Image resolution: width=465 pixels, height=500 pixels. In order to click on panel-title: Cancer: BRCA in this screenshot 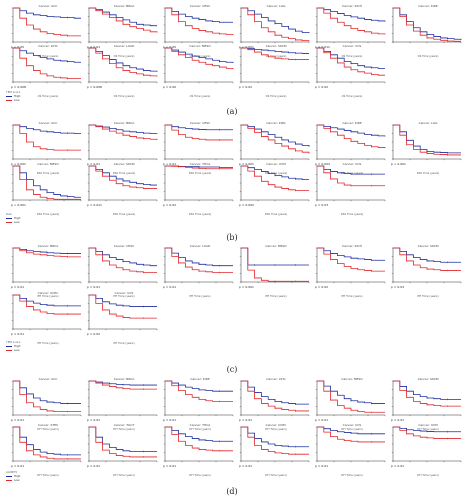, I will do `click(124, 379)`.